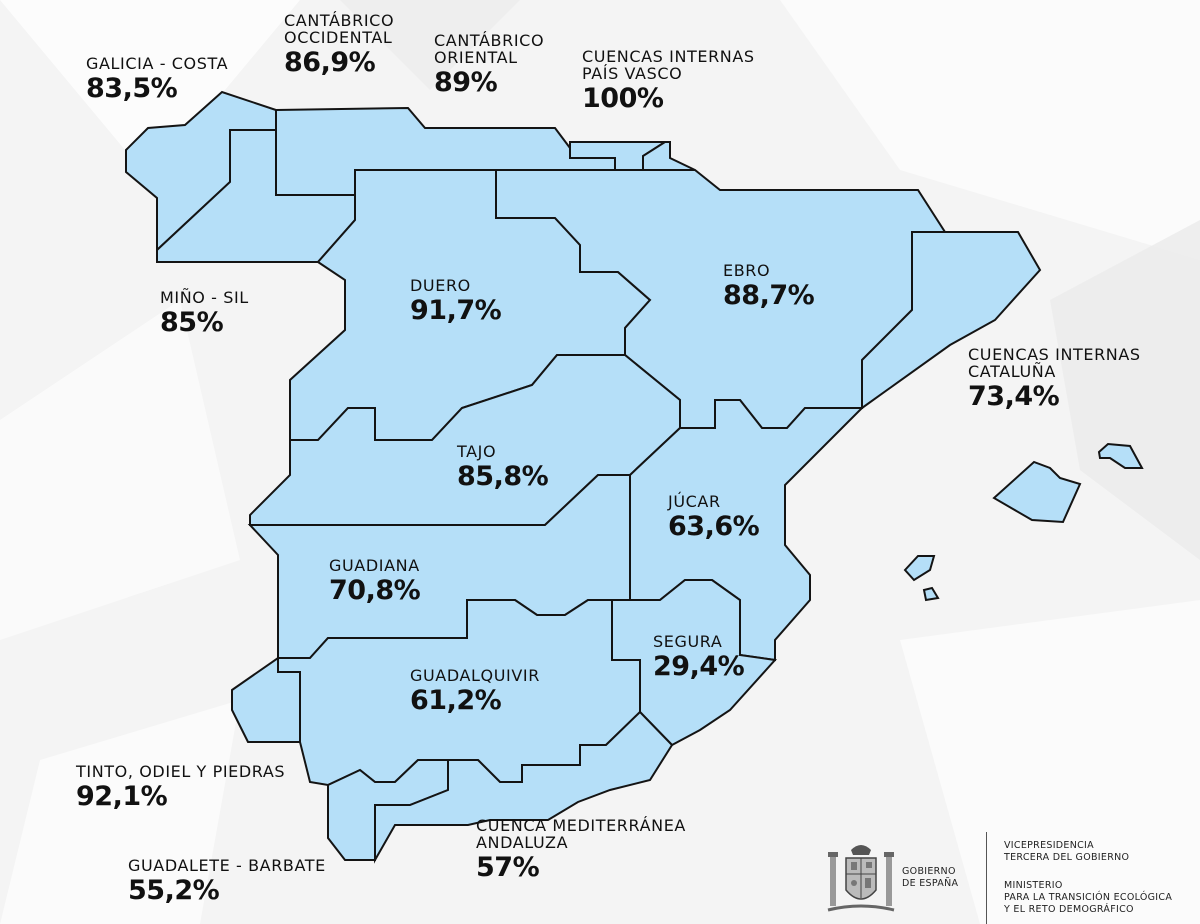 The height and width of the screenshot is (924, 1200). What do you see at coordinates (1014, 396) in the screenshot?
I see `region-value: 73,4%` at bounding box center [1014, 396].